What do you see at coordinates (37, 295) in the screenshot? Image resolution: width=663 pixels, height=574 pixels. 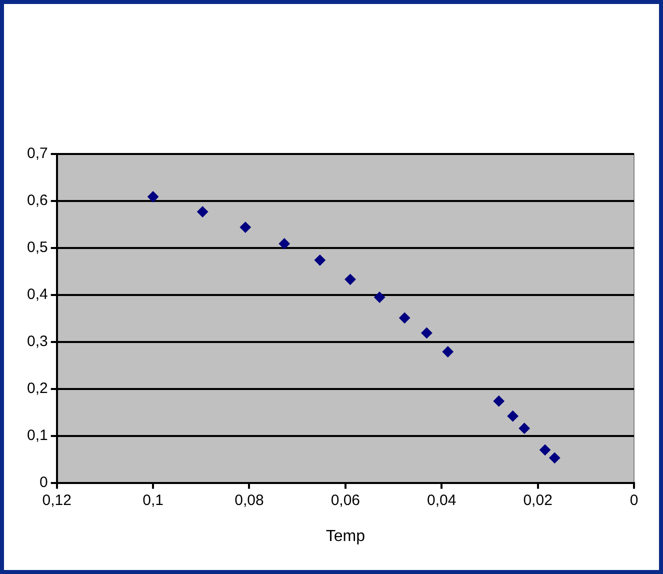 I see `y-tick-label: 0,4` at bounding box center [37, 295].